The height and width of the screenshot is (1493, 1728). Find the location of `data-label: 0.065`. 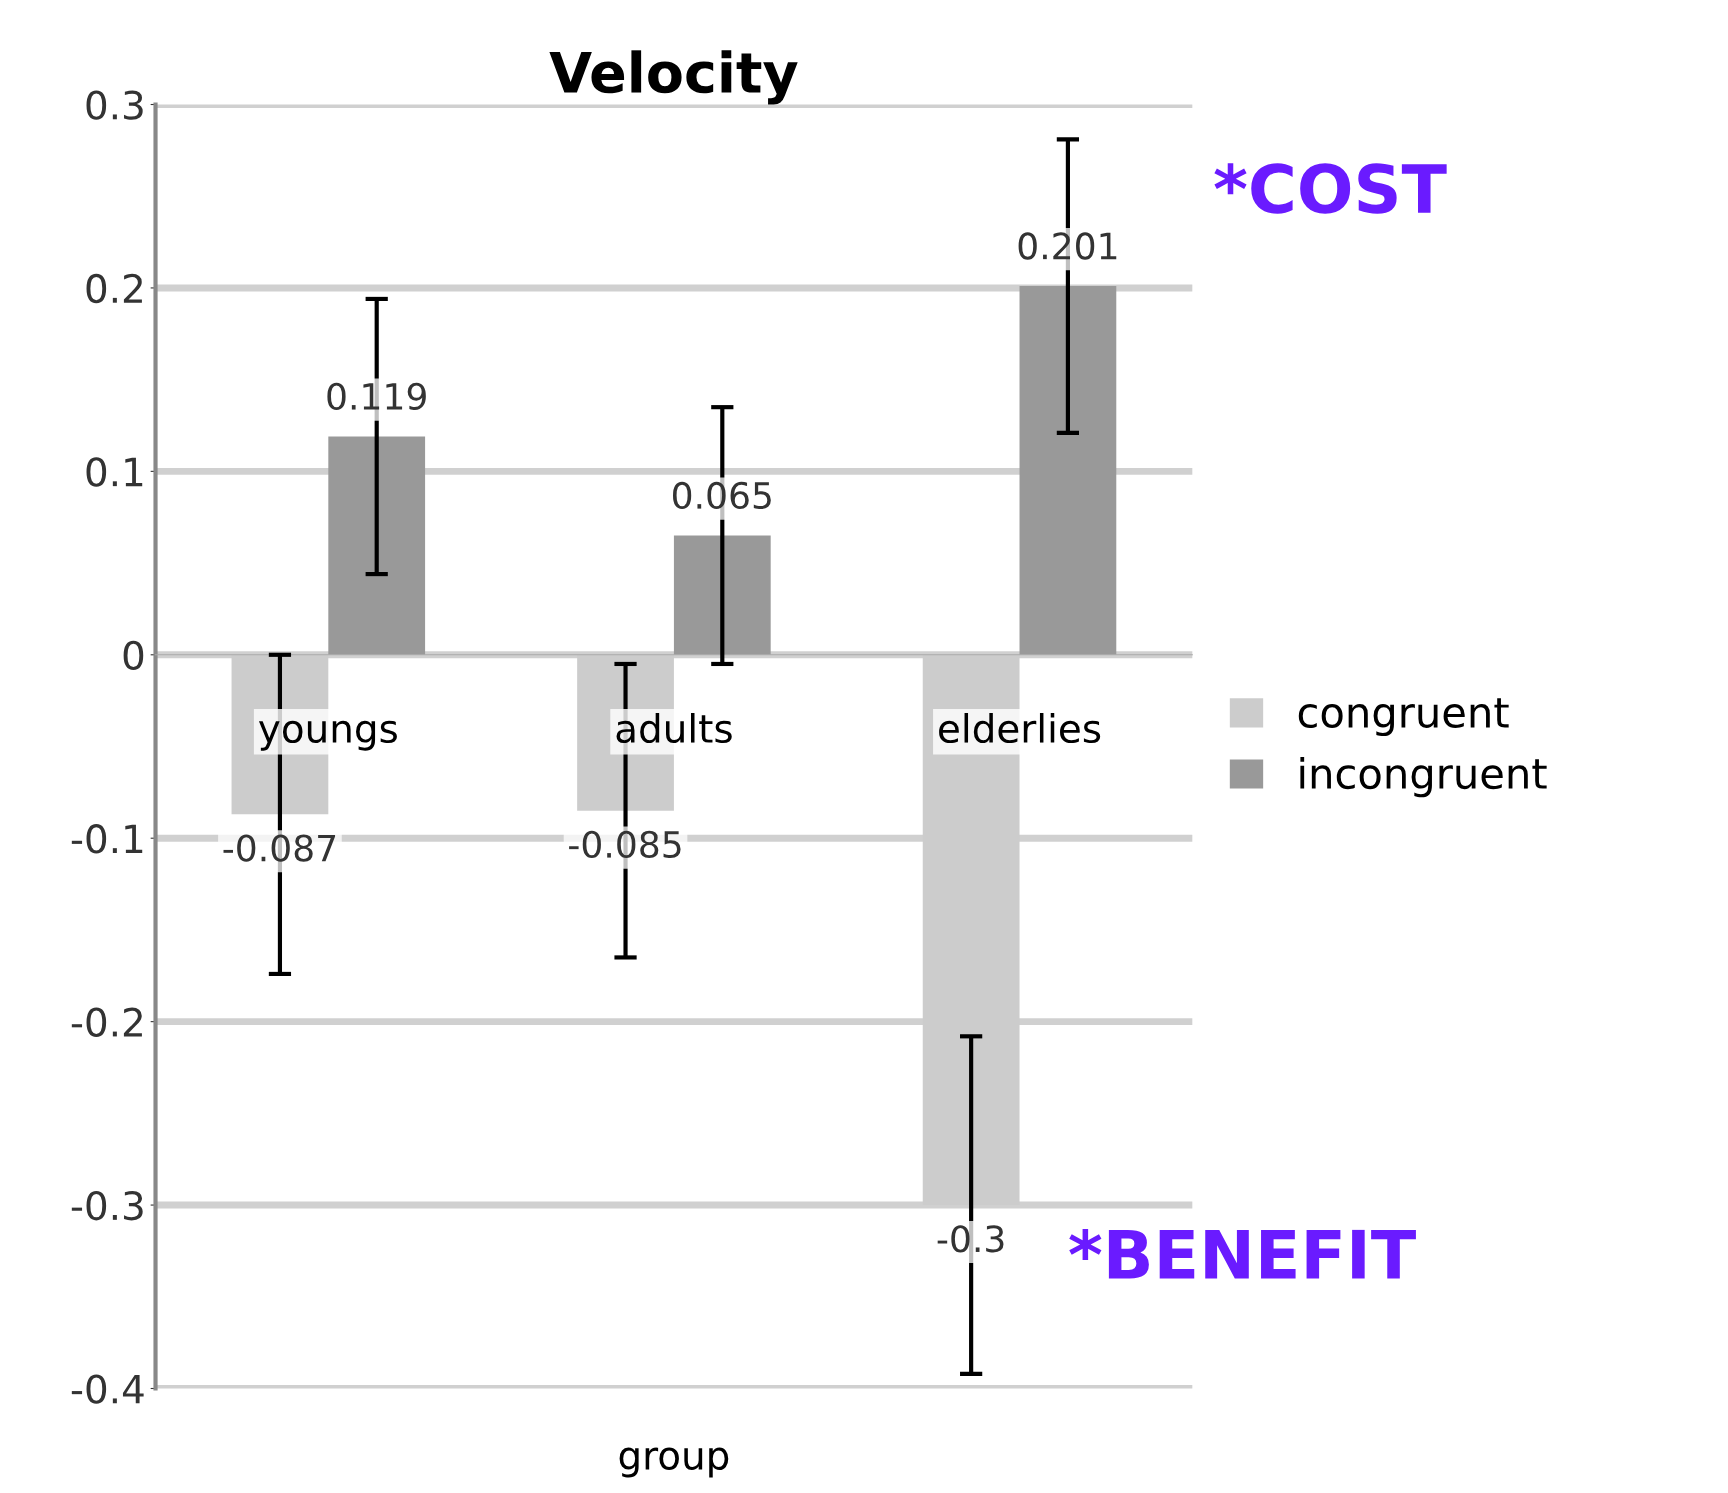

data-label: 0.065 is located at coordinates (722, 495).